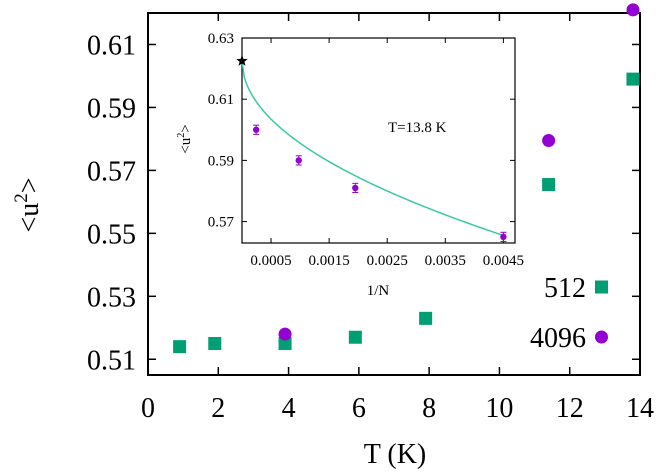 This screenshot has height=472, width=668. Describe the element at coordinates (29, 218) in the screenshot. I see `main-y-axis-label-base: <u` at that location.